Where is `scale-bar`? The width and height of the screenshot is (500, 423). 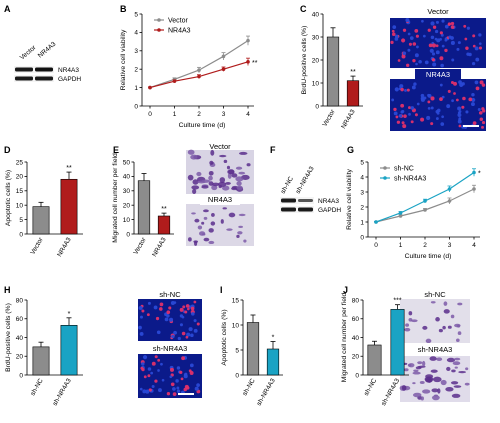 scale-bar is located at coordinates (186, 394).